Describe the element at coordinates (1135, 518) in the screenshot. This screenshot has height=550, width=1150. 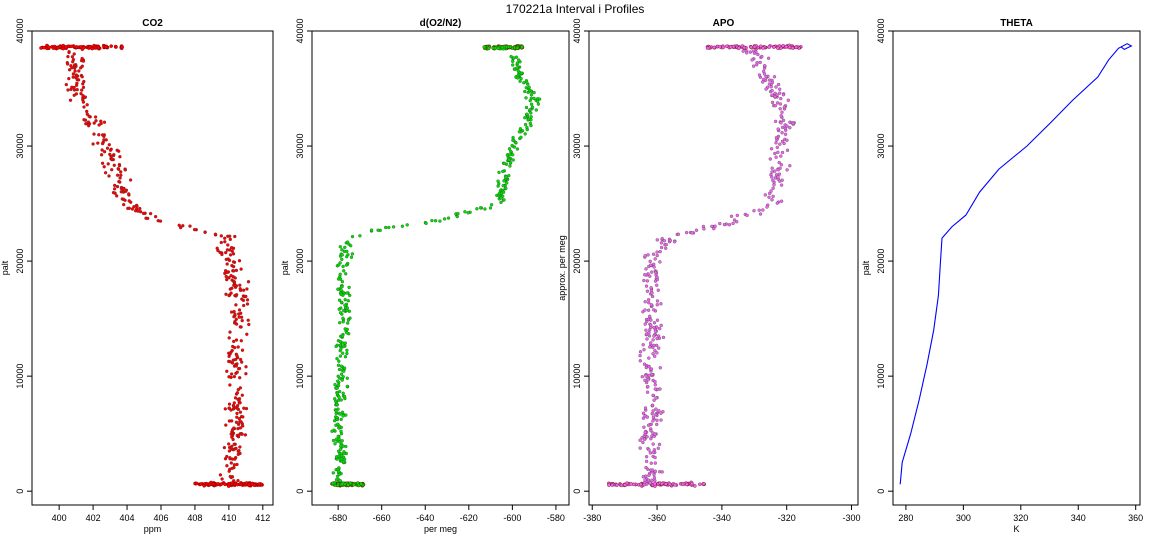
I see `x-tick-label: 360` at that location.